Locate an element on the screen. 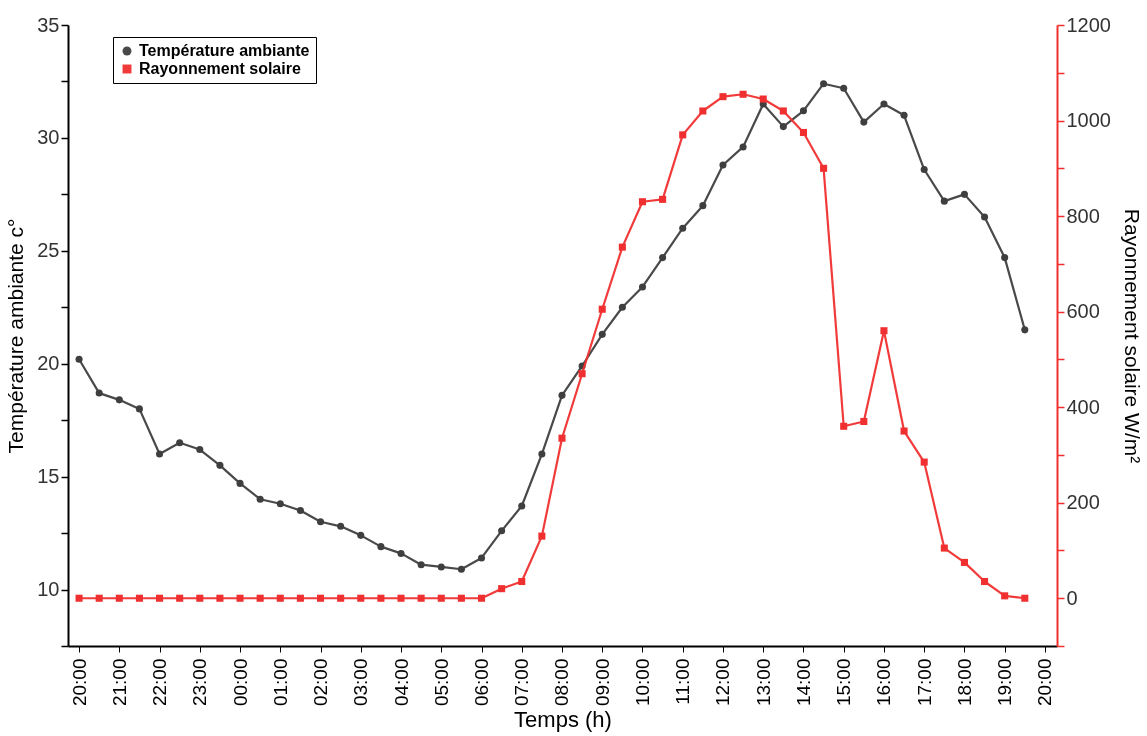  y2-tick-label: 1000 is located at coordinates (1088, 120).